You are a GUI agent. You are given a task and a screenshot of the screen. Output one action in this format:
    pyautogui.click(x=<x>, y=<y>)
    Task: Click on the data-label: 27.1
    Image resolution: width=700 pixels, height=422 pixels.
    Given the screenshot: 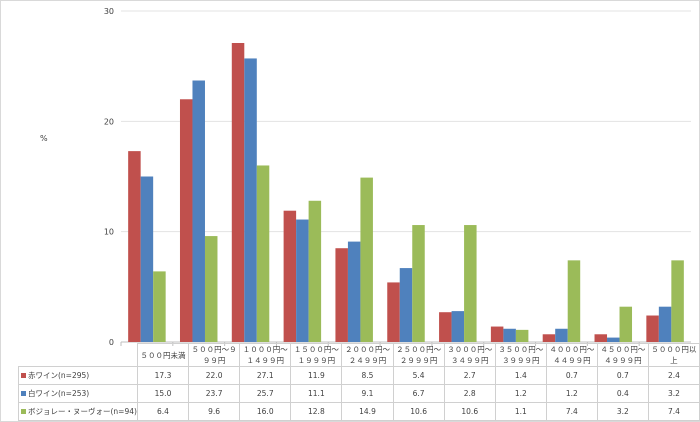 What is the action you would take?
    pyautogui.click(x=265, y=375)
    